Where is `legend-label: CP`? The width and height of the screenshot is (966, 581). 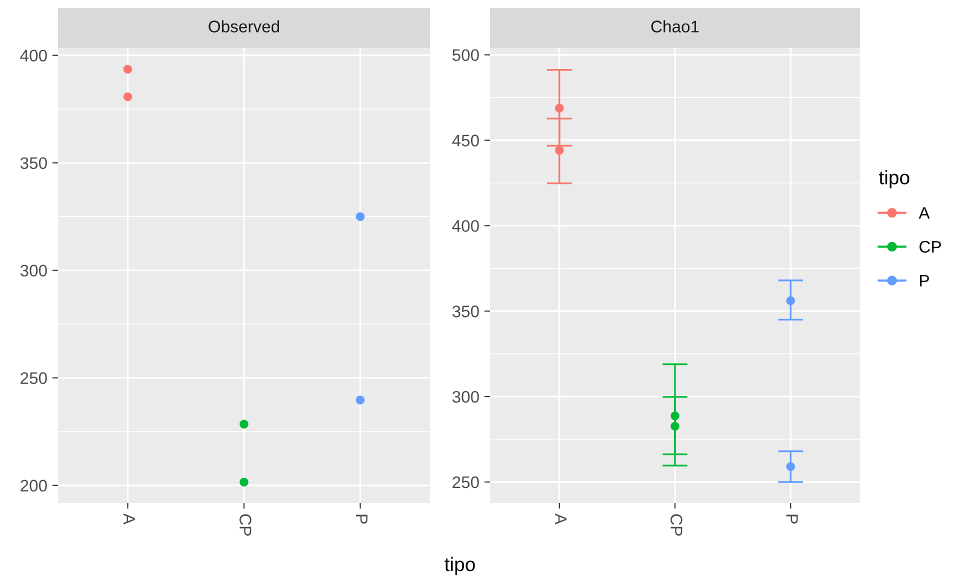 legend-label: CP is located at coordinates (930, 246).